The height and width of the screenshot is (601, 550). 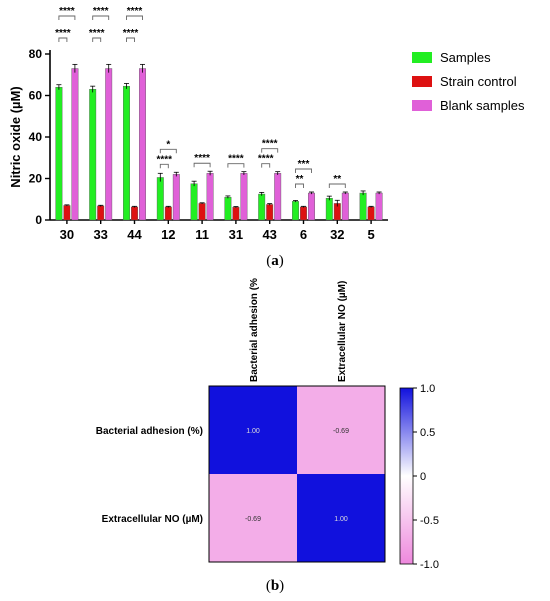 I want to click on heatmap-row-label: Bacterial adhesion (%), so click(x=149, y=431).